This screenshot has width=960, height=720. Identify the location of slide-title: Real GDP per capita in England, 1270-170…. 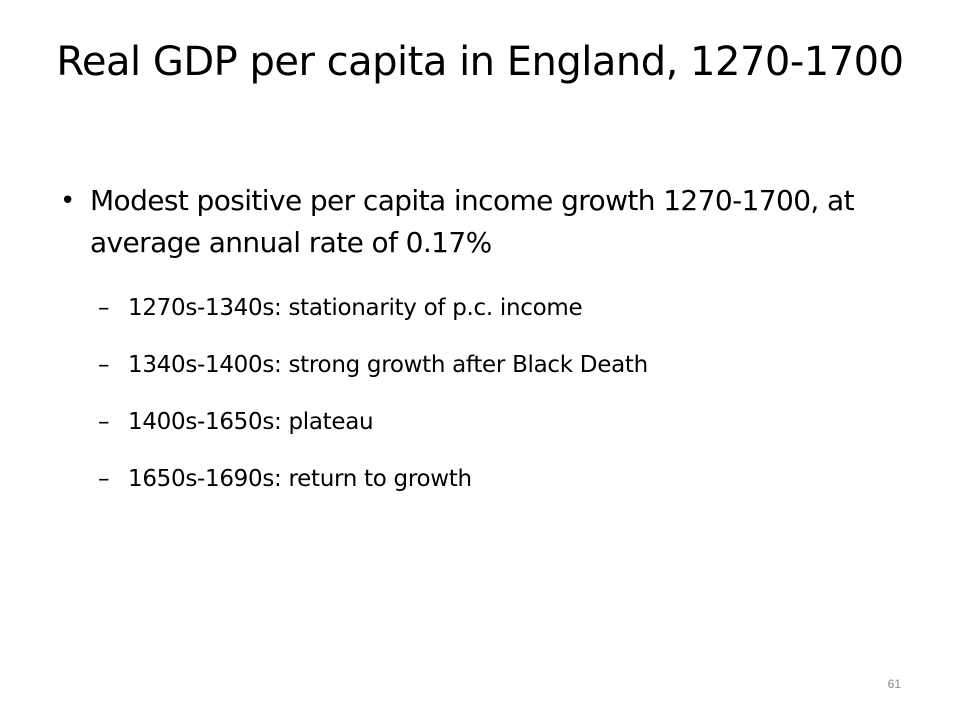
(480, 62).